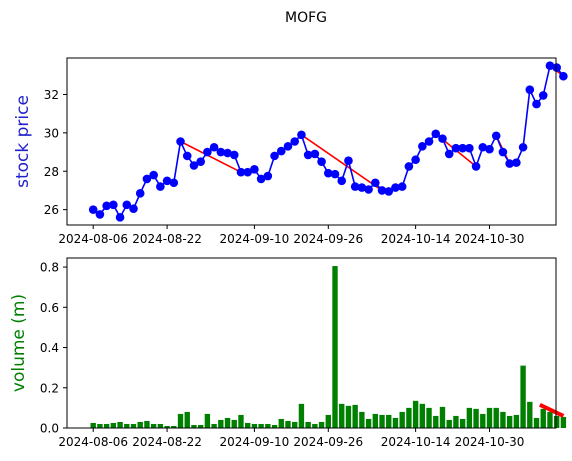 The width and height of the screenshot is (572, 461). I want to click on volume-y-tick-label: 0.8, so click(49, 268).